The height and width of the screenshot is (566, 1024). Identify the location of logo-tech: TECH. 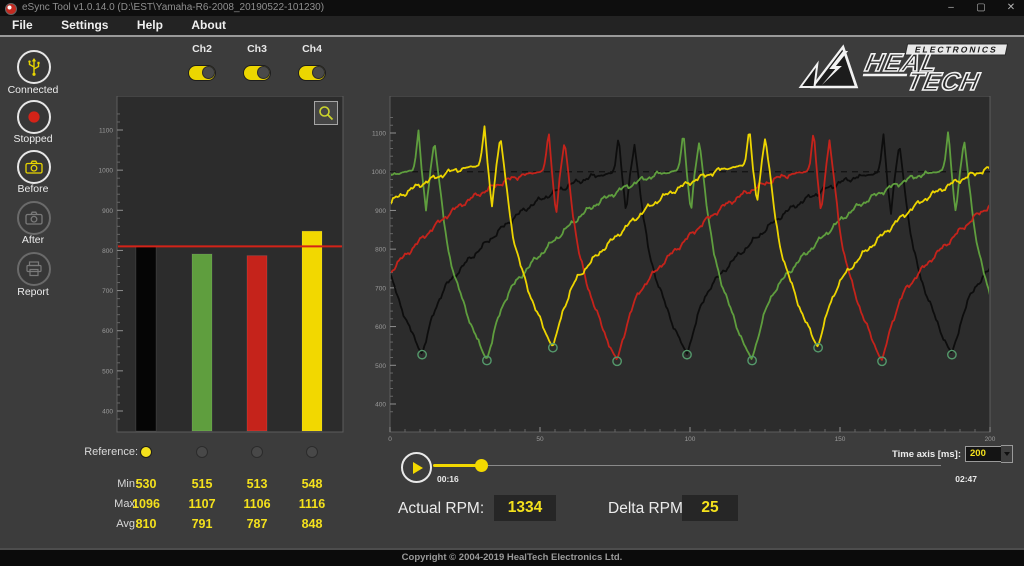
(944, 80).